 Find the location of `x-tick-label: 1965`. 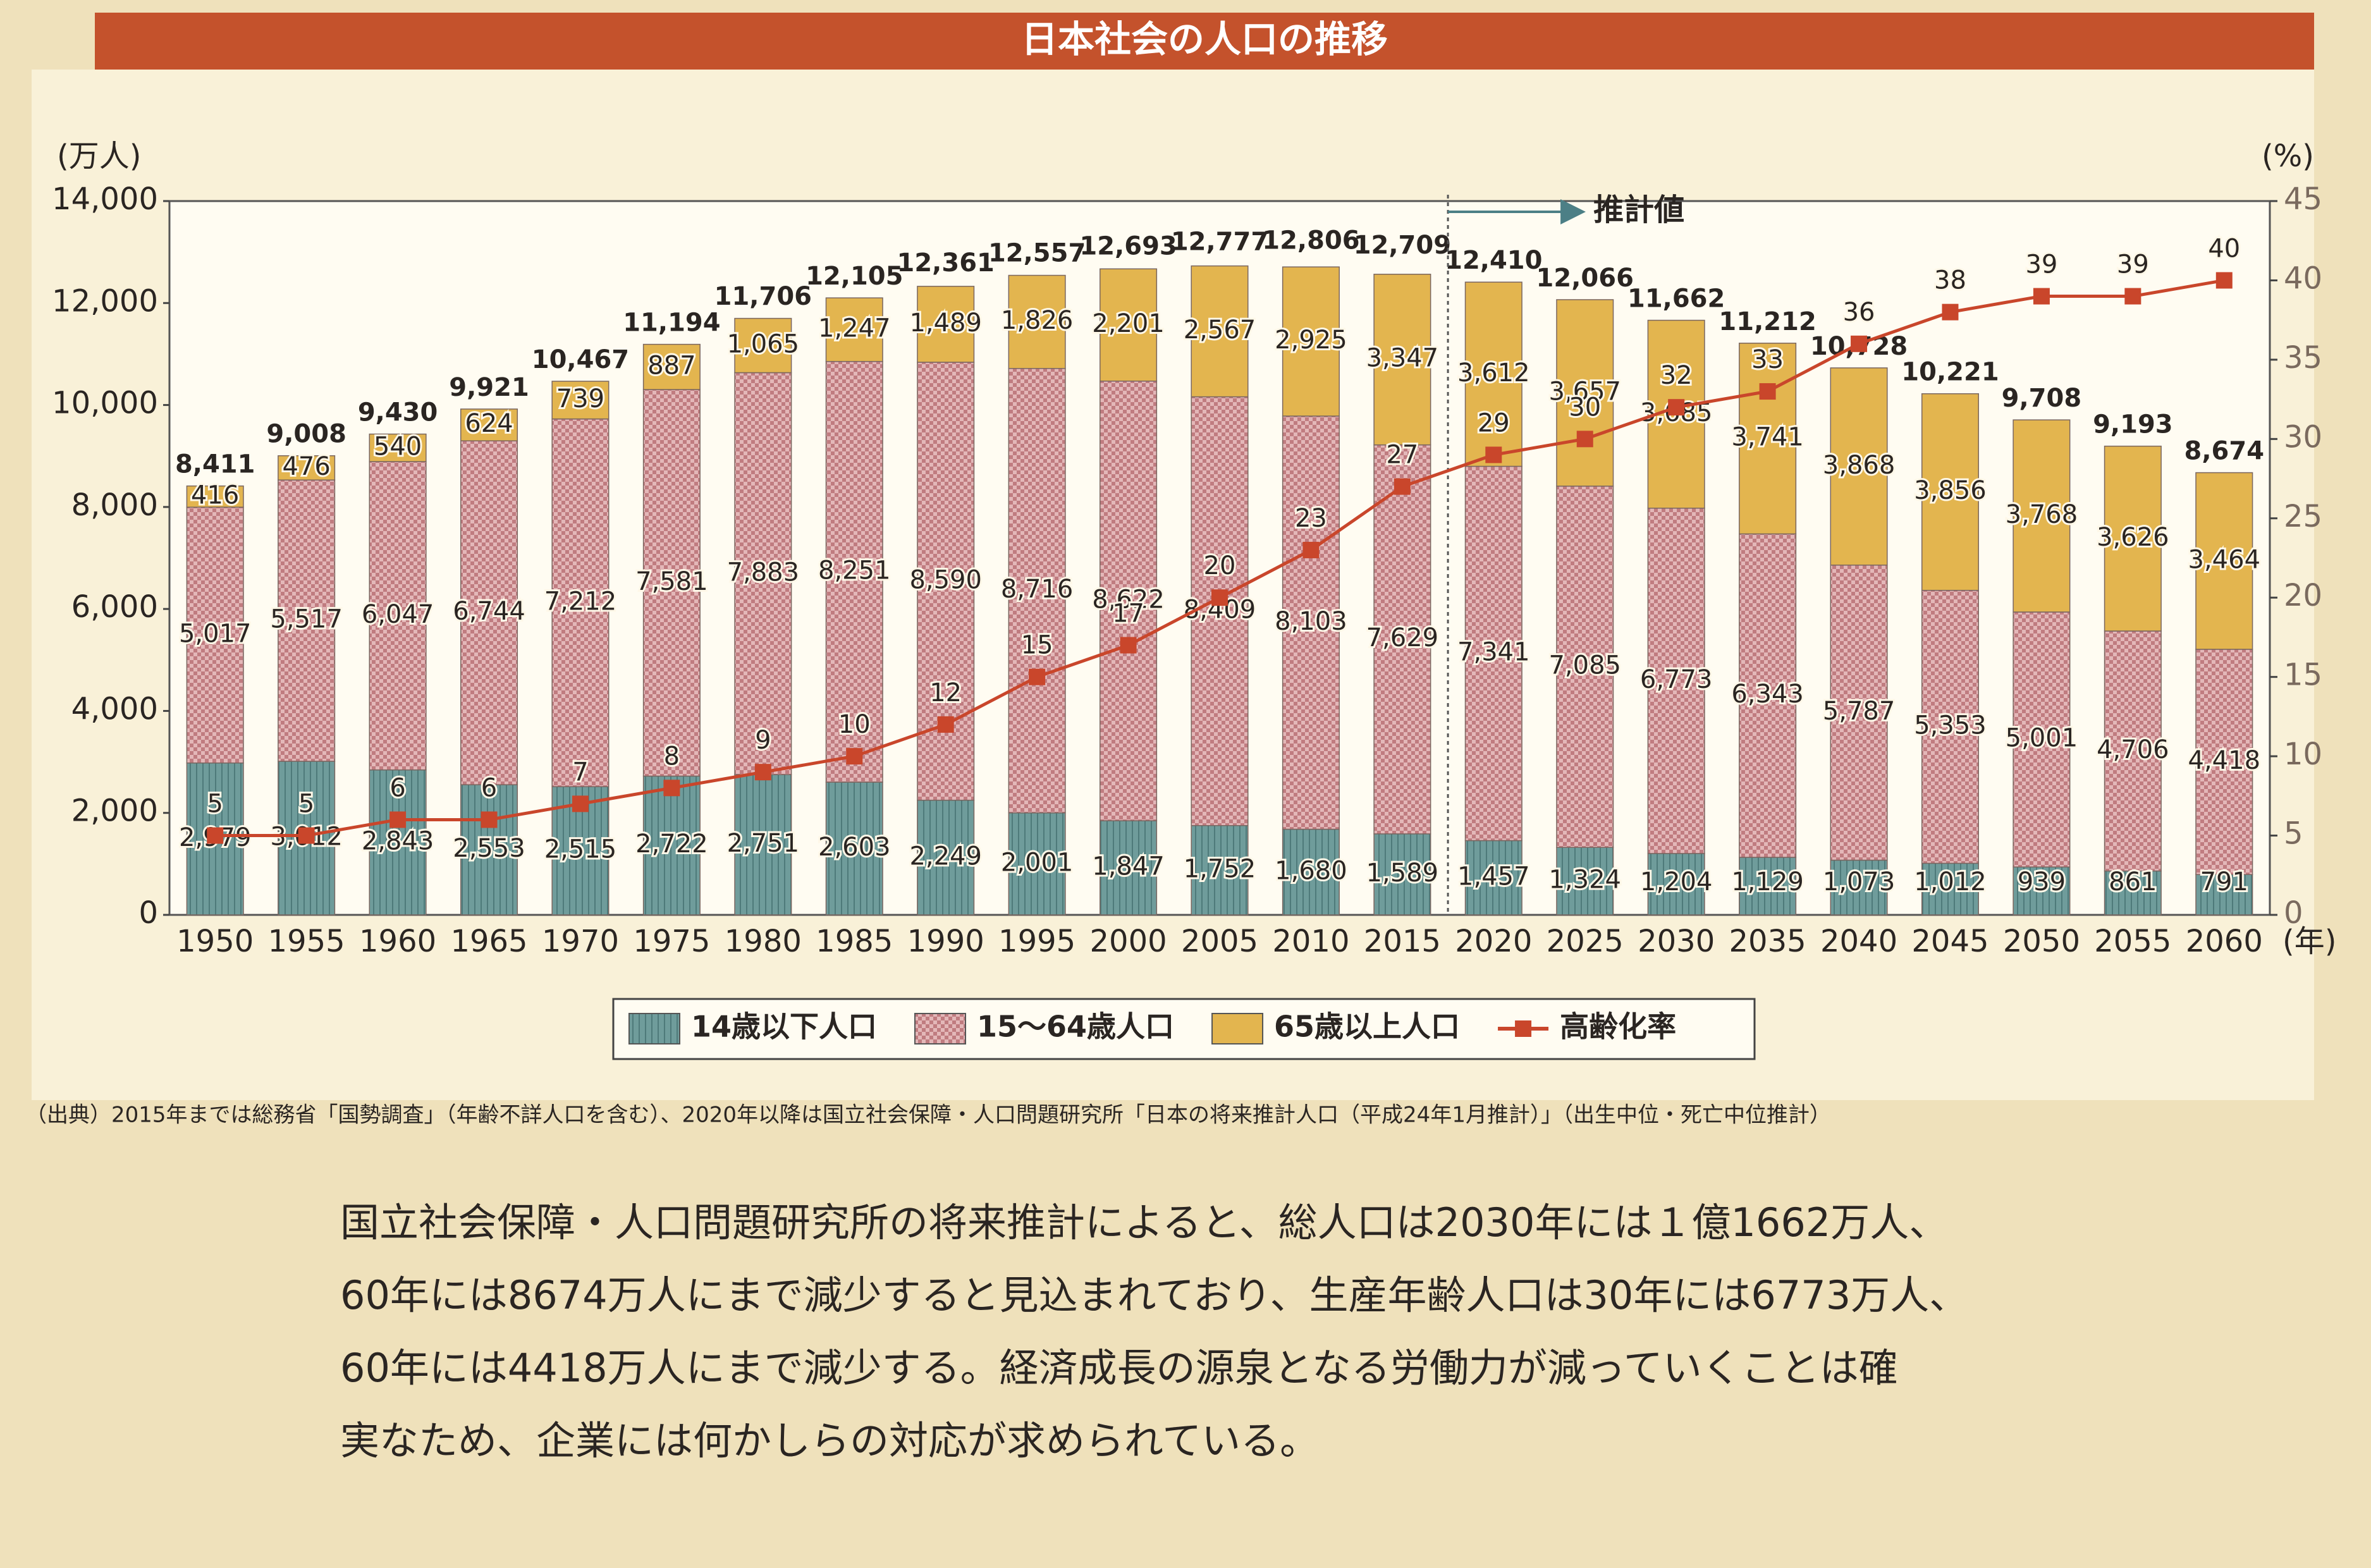

x-tick-label: 1965 is located at coordinates (488, 941).